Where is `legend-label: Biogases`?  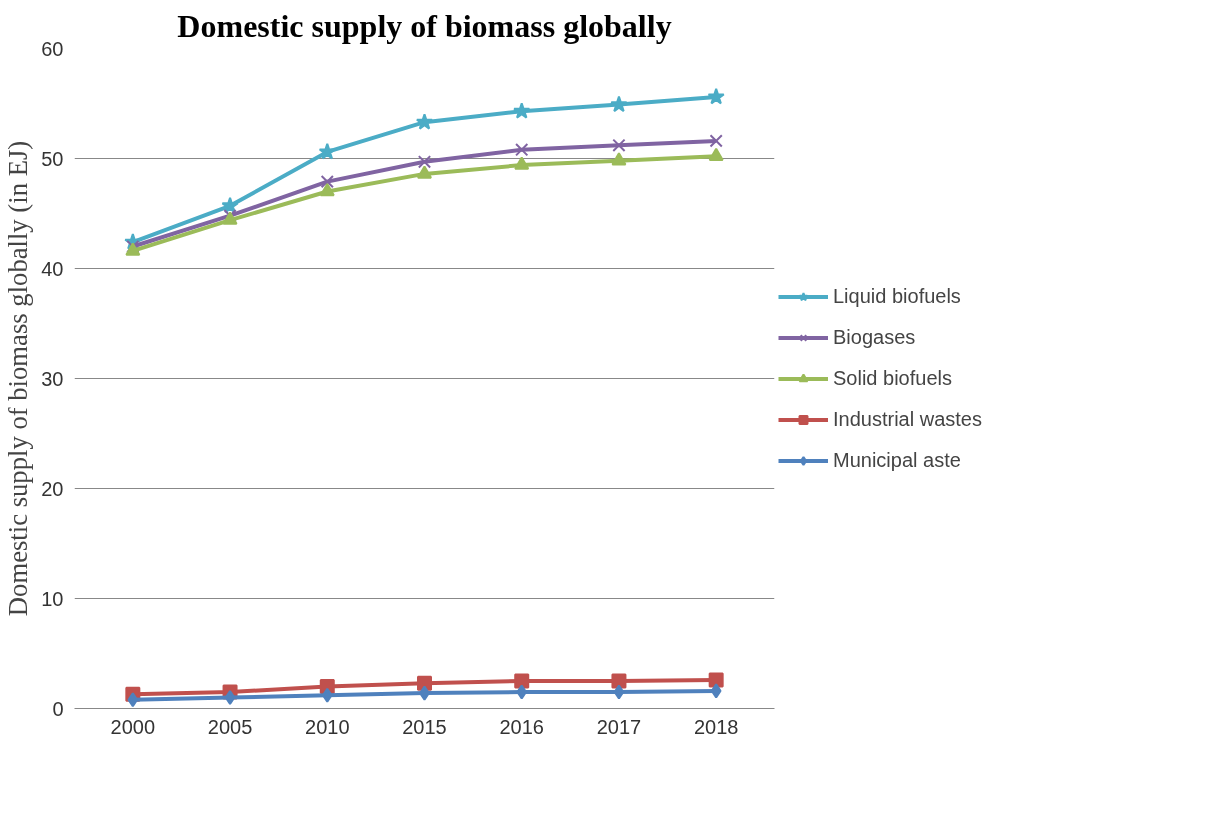
legend-label: Biogases is located at coordinates (874, 337).